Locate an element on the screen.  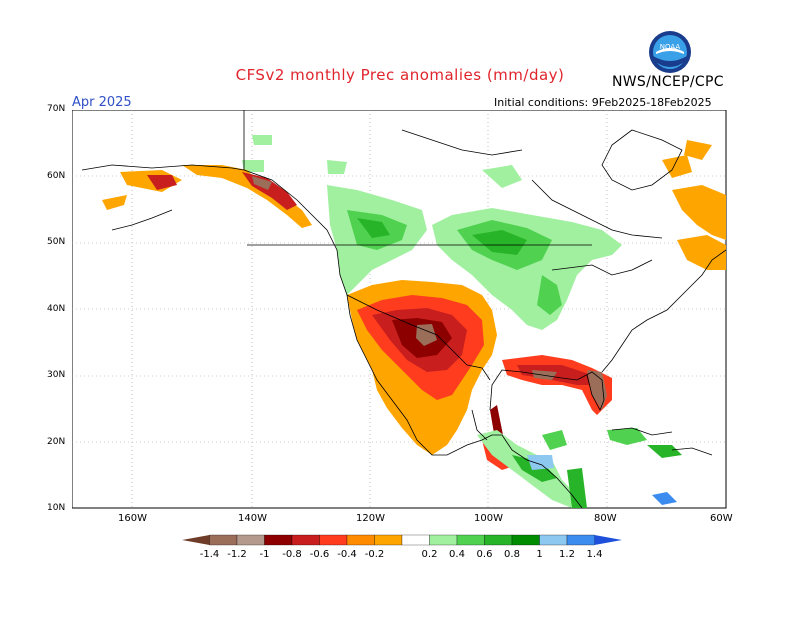
lat-label-30n: 30N is located at coordinates (56, 375).